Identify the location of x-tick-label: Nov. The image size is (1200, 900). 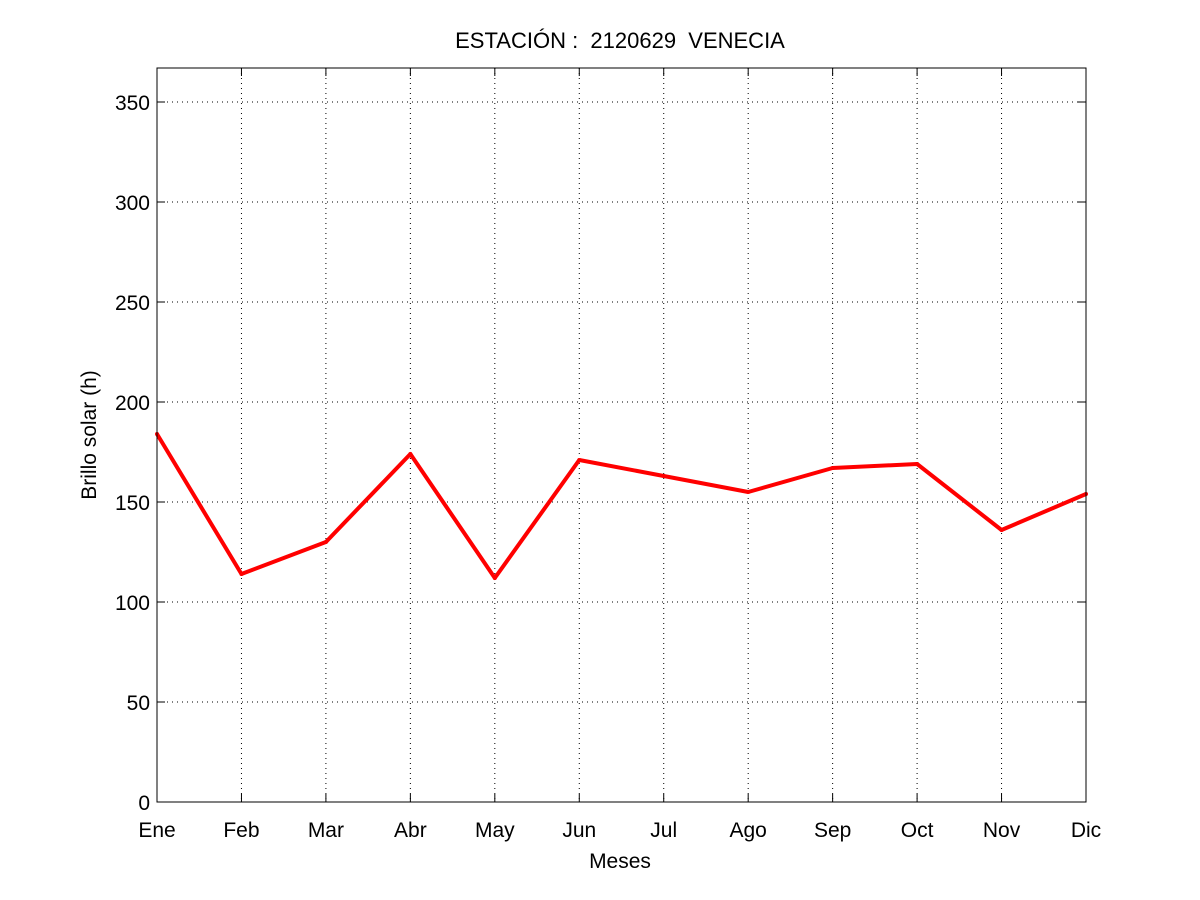
(1002, 830).